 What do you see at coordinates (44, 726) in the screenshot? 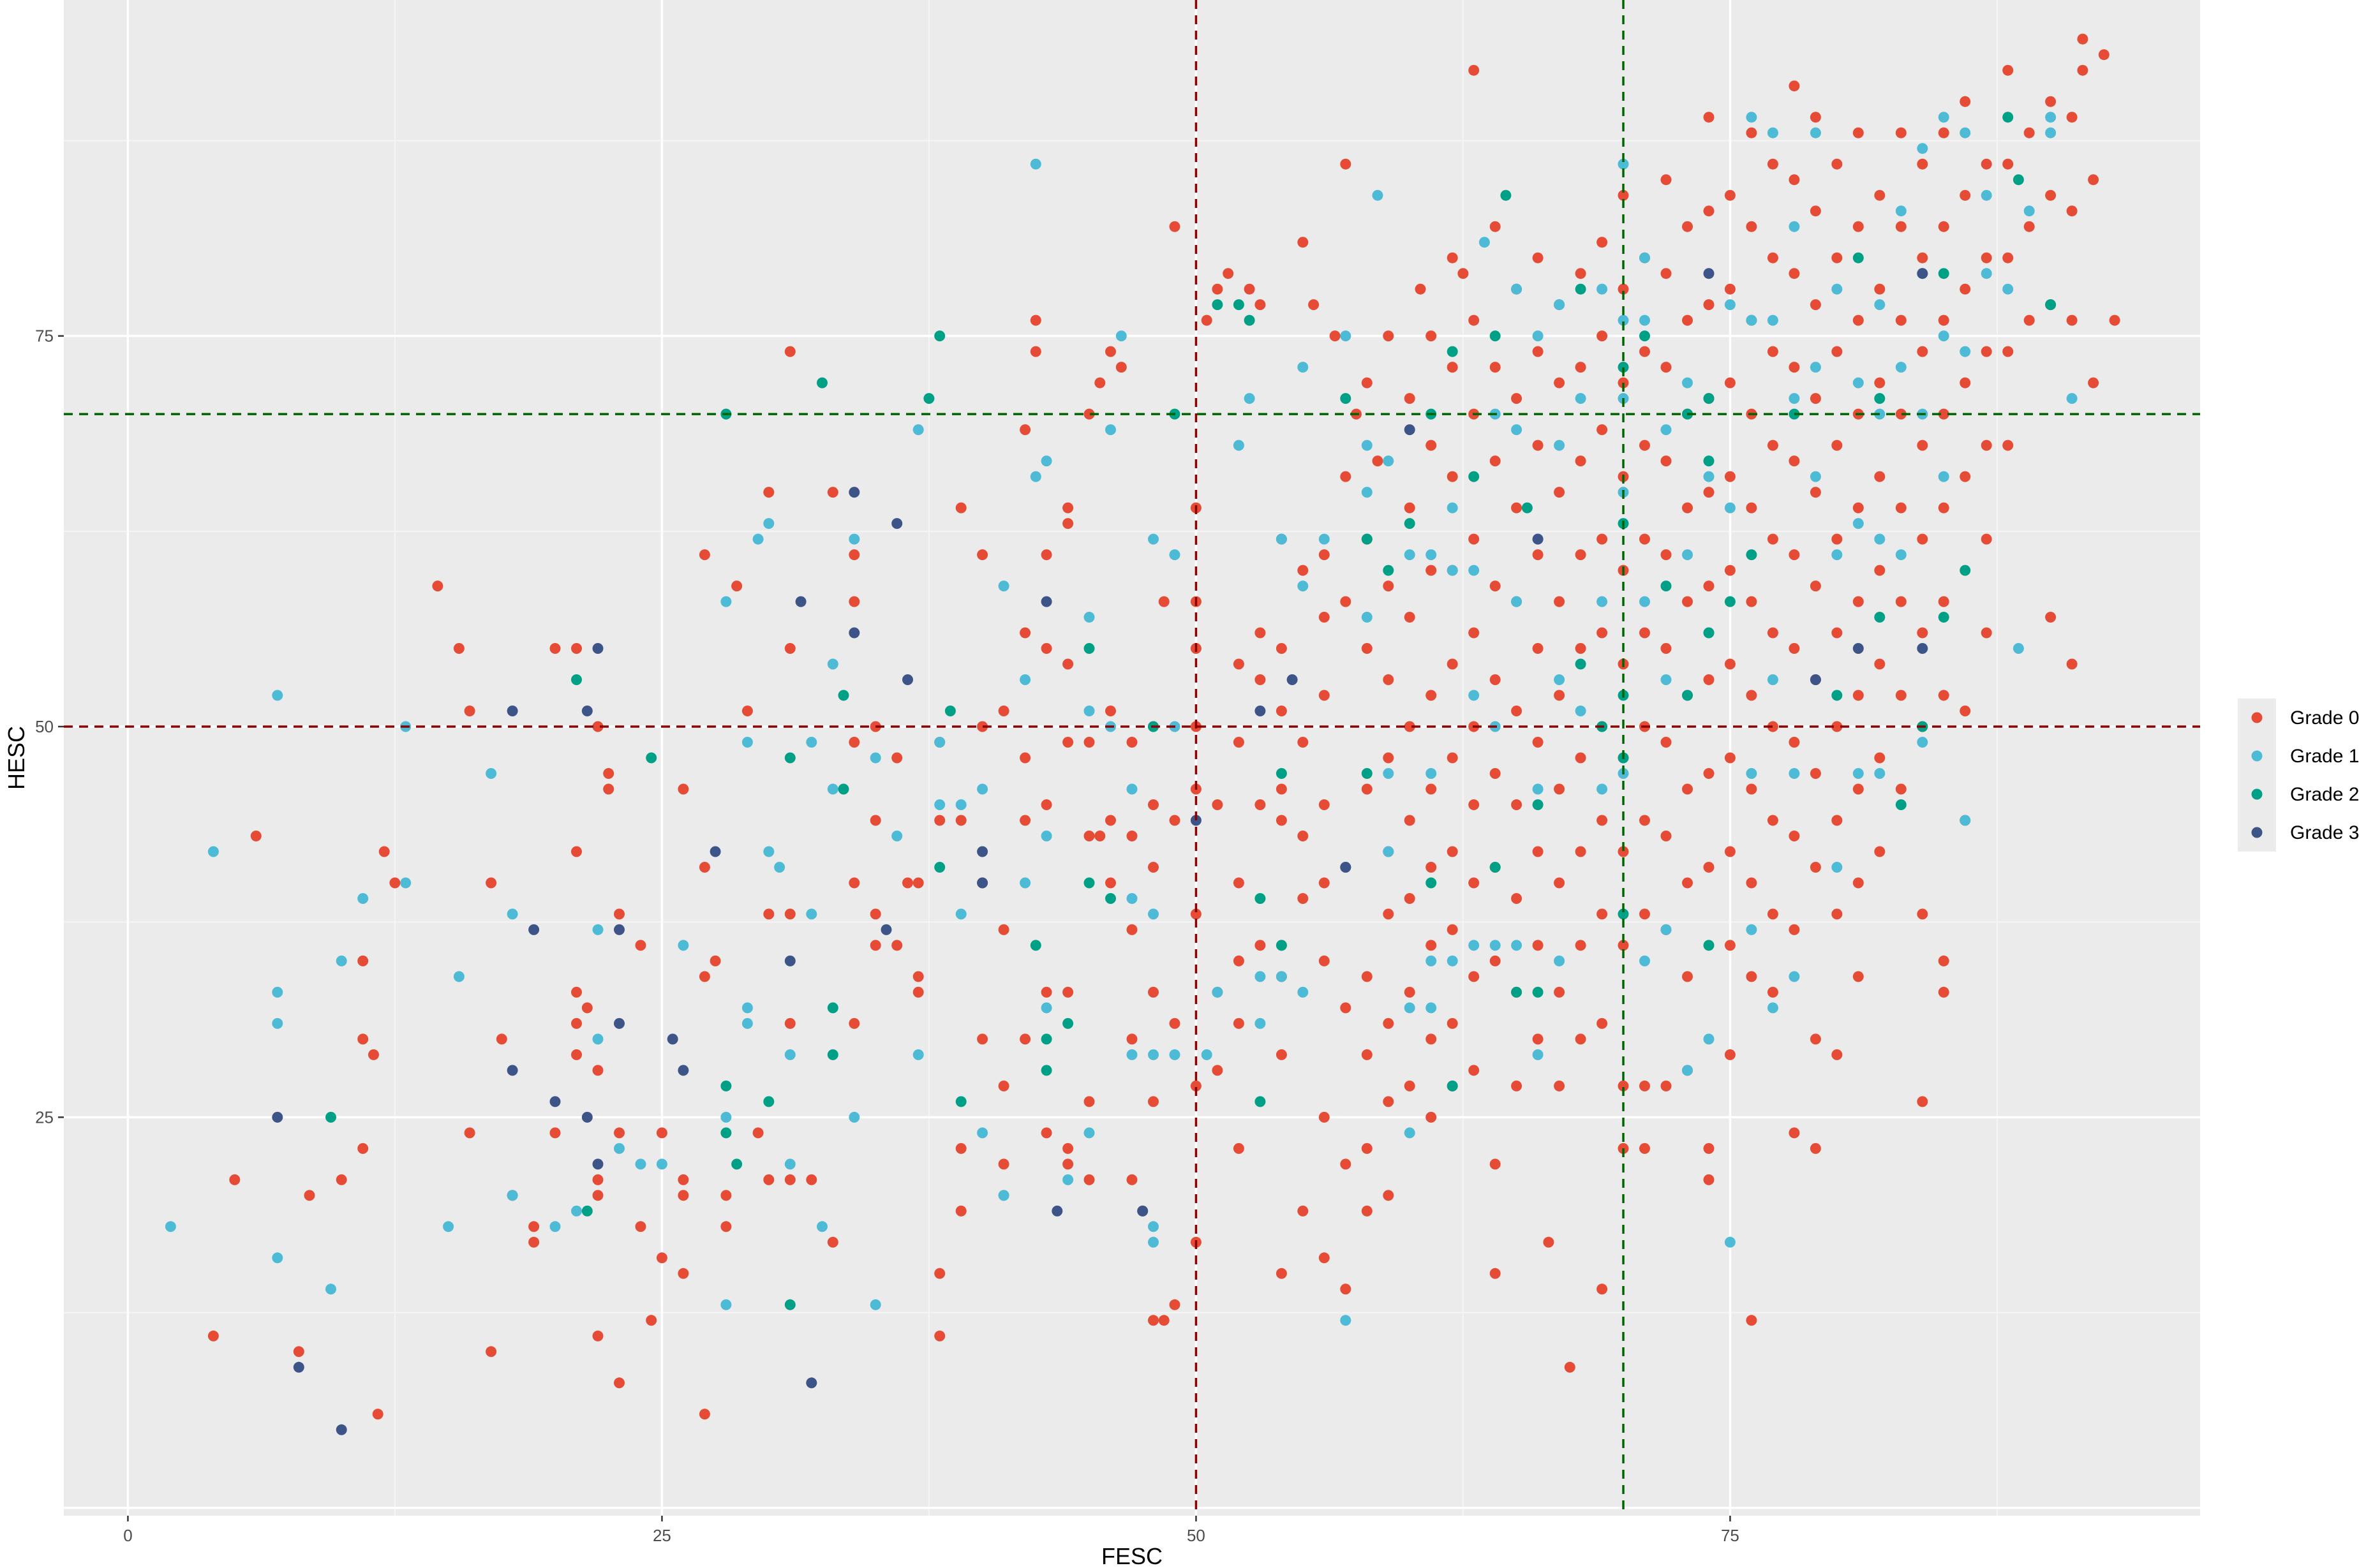
I see `y-tick-label: 50` at bounding box center [44, 726].